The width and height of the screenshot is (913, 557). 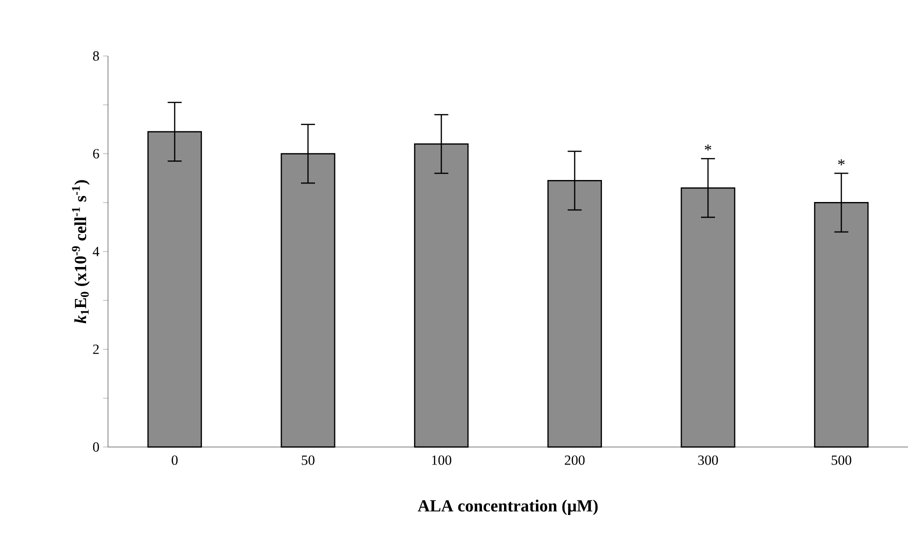 I want to click on y-tick-label: 4, so click(x=96, y=251).